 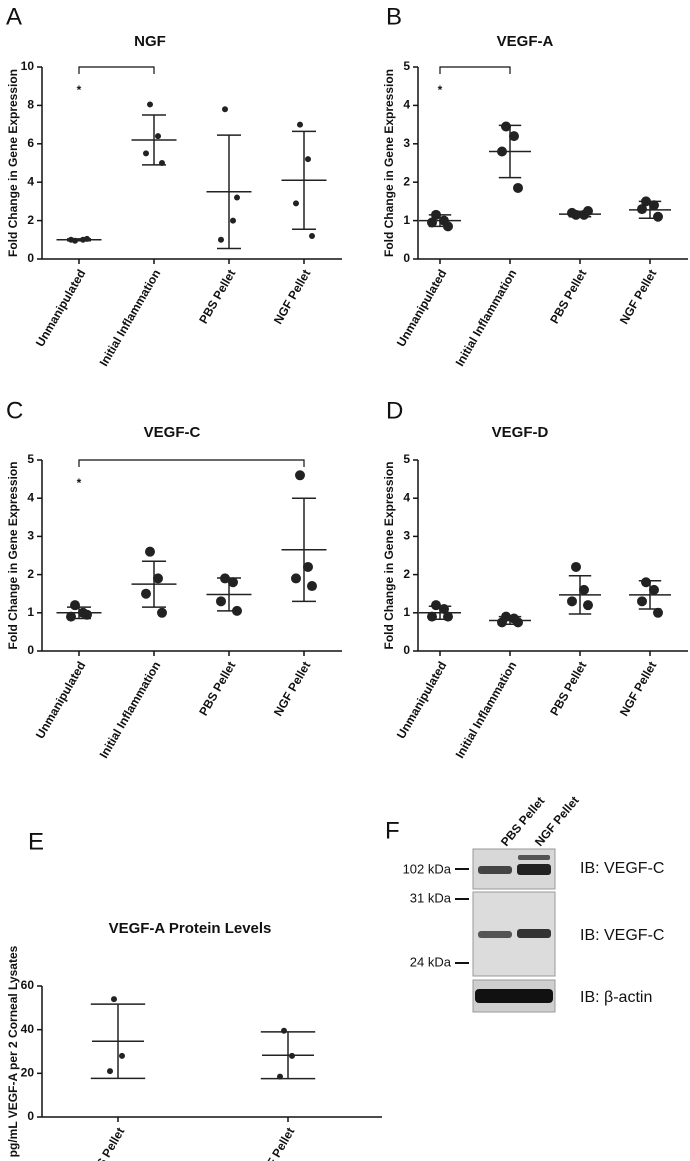 What do you see at coordinates (520, 432) in the screenshot?
I see `chart-title: VEGF-D` at bounding box center [520, 432].